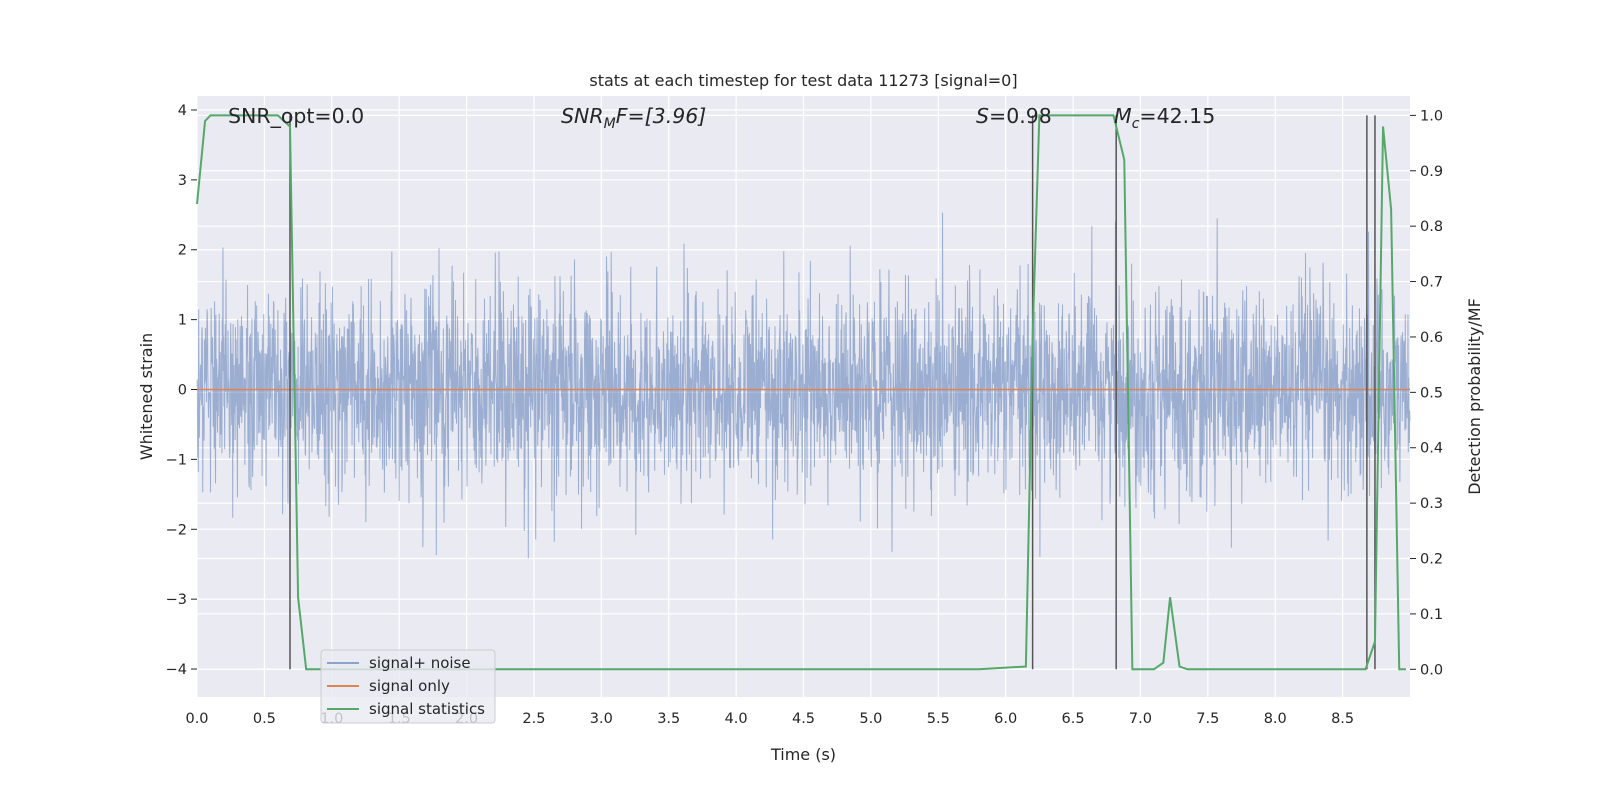  I want to click on x-tick-label: 5.5, so click(938, 719).